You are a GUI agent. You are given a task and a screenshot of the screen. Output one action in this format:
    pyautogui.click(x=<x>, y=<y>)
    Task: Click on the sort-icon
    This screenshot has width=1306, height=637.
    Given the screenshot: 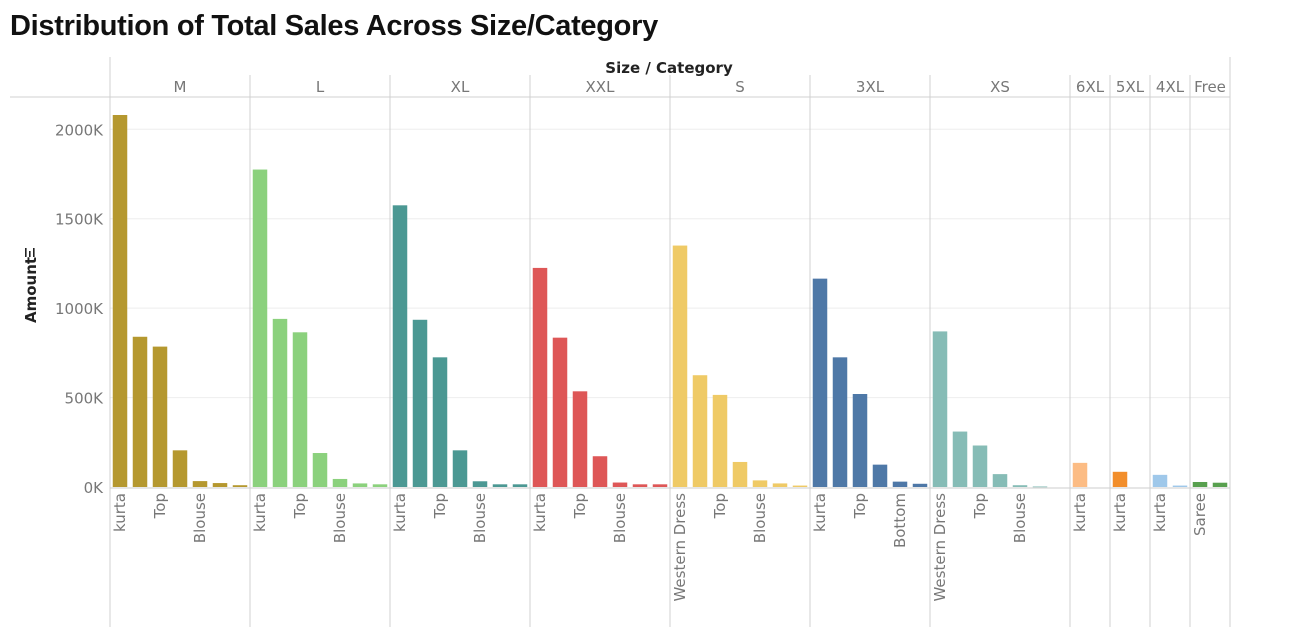 What is the action you would take?
    pyautogui.click(x=30, y=252)
    